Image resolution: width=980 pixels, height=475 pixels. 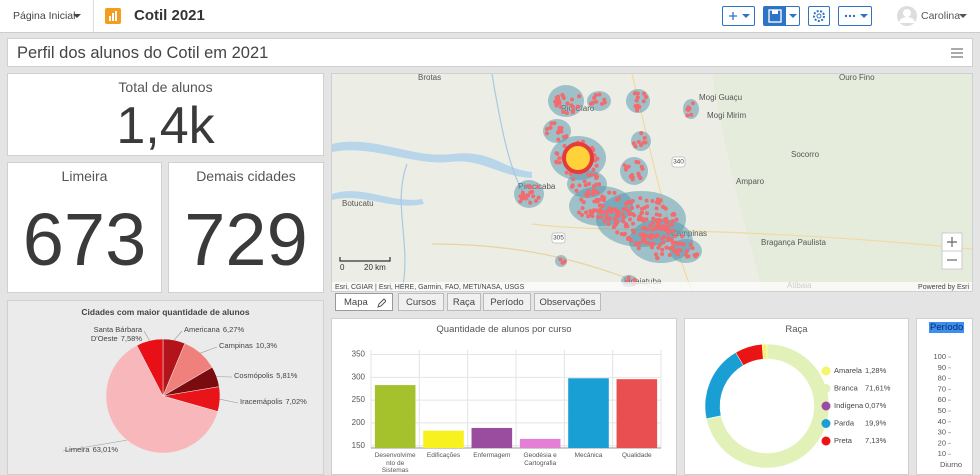 I want to click on app-title: Cotil 2021, so click(x=169, y=15).